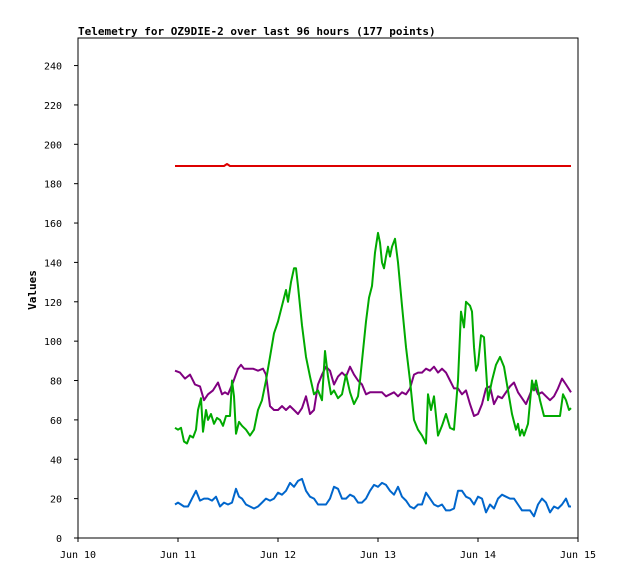  I want to click on x-axis: Jun 10 Jun 11 Jun 12 Jun 13 Jun 14 Jun 15, so click(328, 549).